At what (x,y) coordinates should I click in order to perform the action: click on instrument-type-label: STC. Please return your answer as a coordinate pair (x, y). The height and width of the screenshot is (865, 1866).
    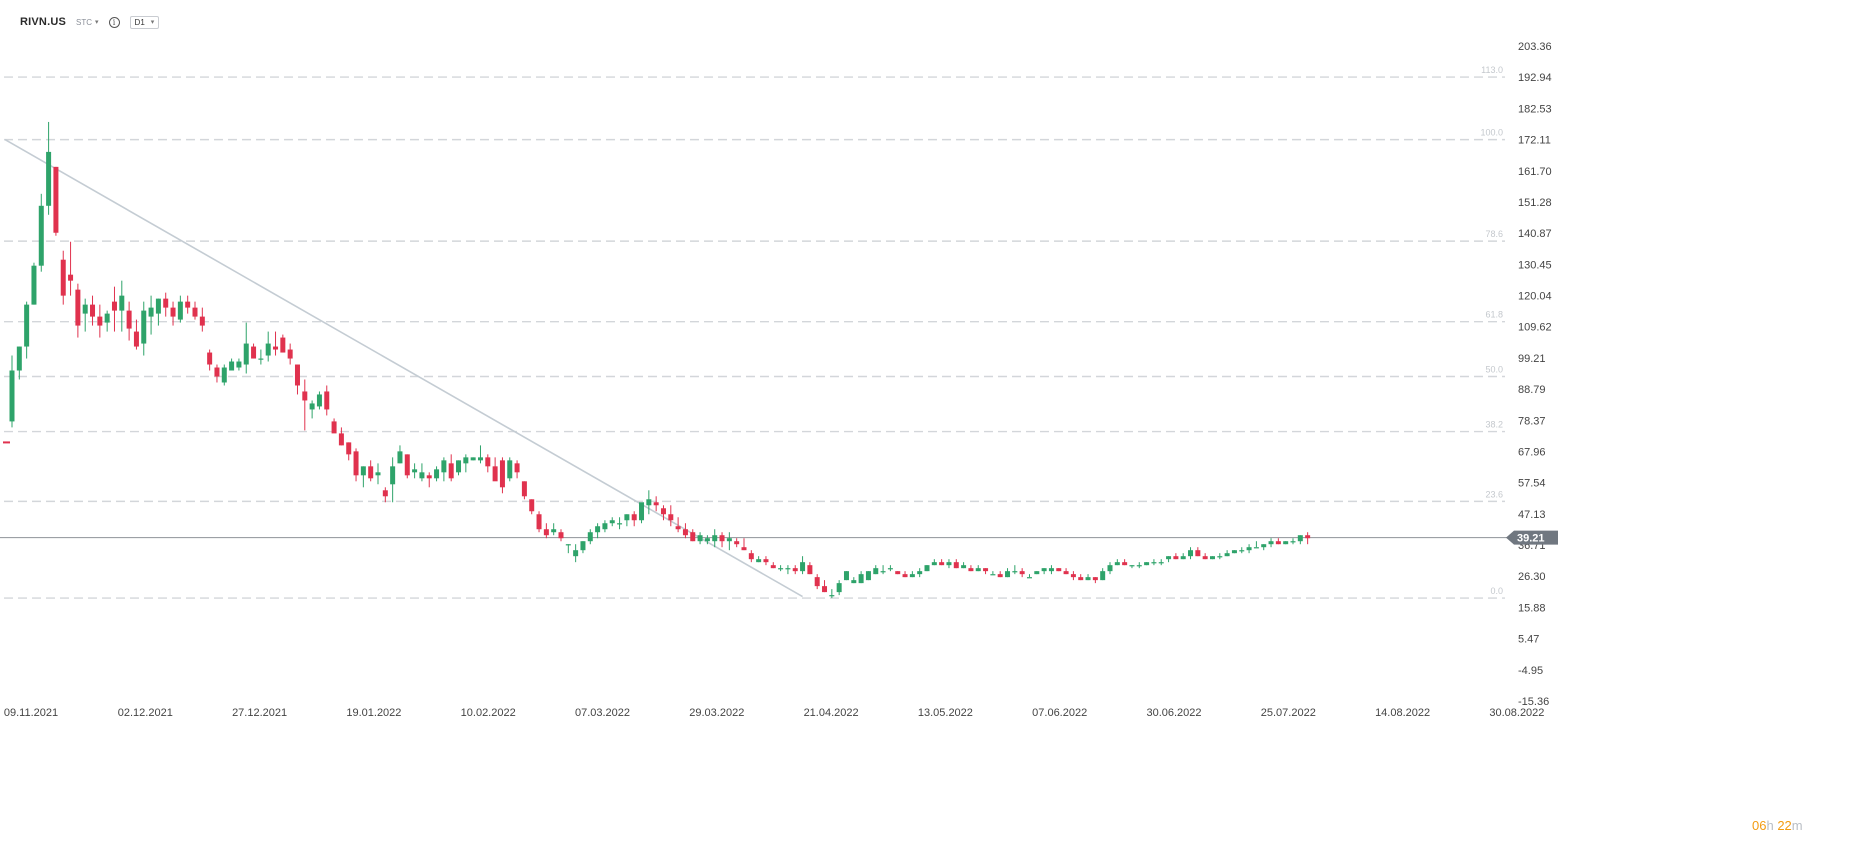
    Looking at the image, I should click on (84, 22).